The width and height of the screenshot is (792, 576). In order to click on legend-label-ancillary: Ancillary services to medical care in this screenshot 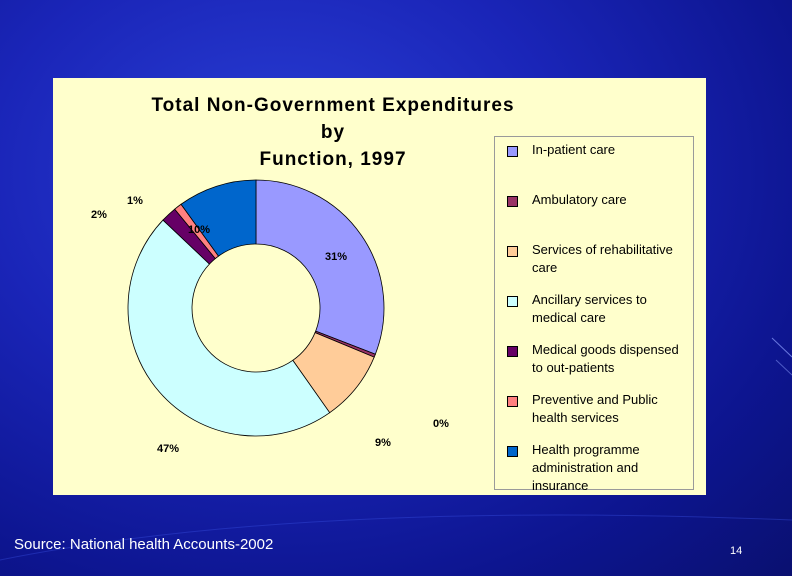, I will do `click(589, 308)`.